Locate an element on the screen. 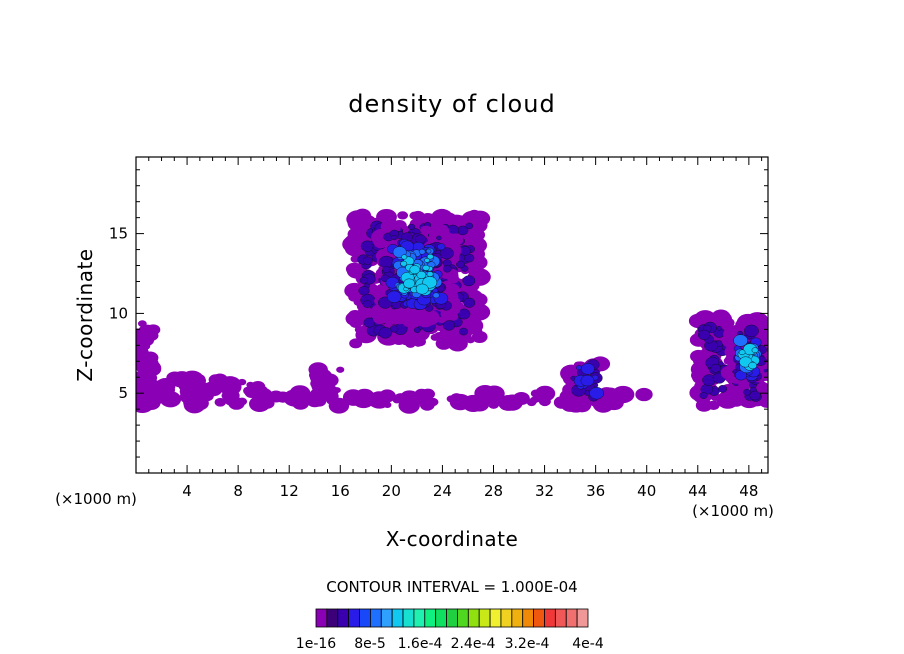 The image size is (904, 654). x-unit-label-left: (×1000 m) is located at coordinates (96, 499).